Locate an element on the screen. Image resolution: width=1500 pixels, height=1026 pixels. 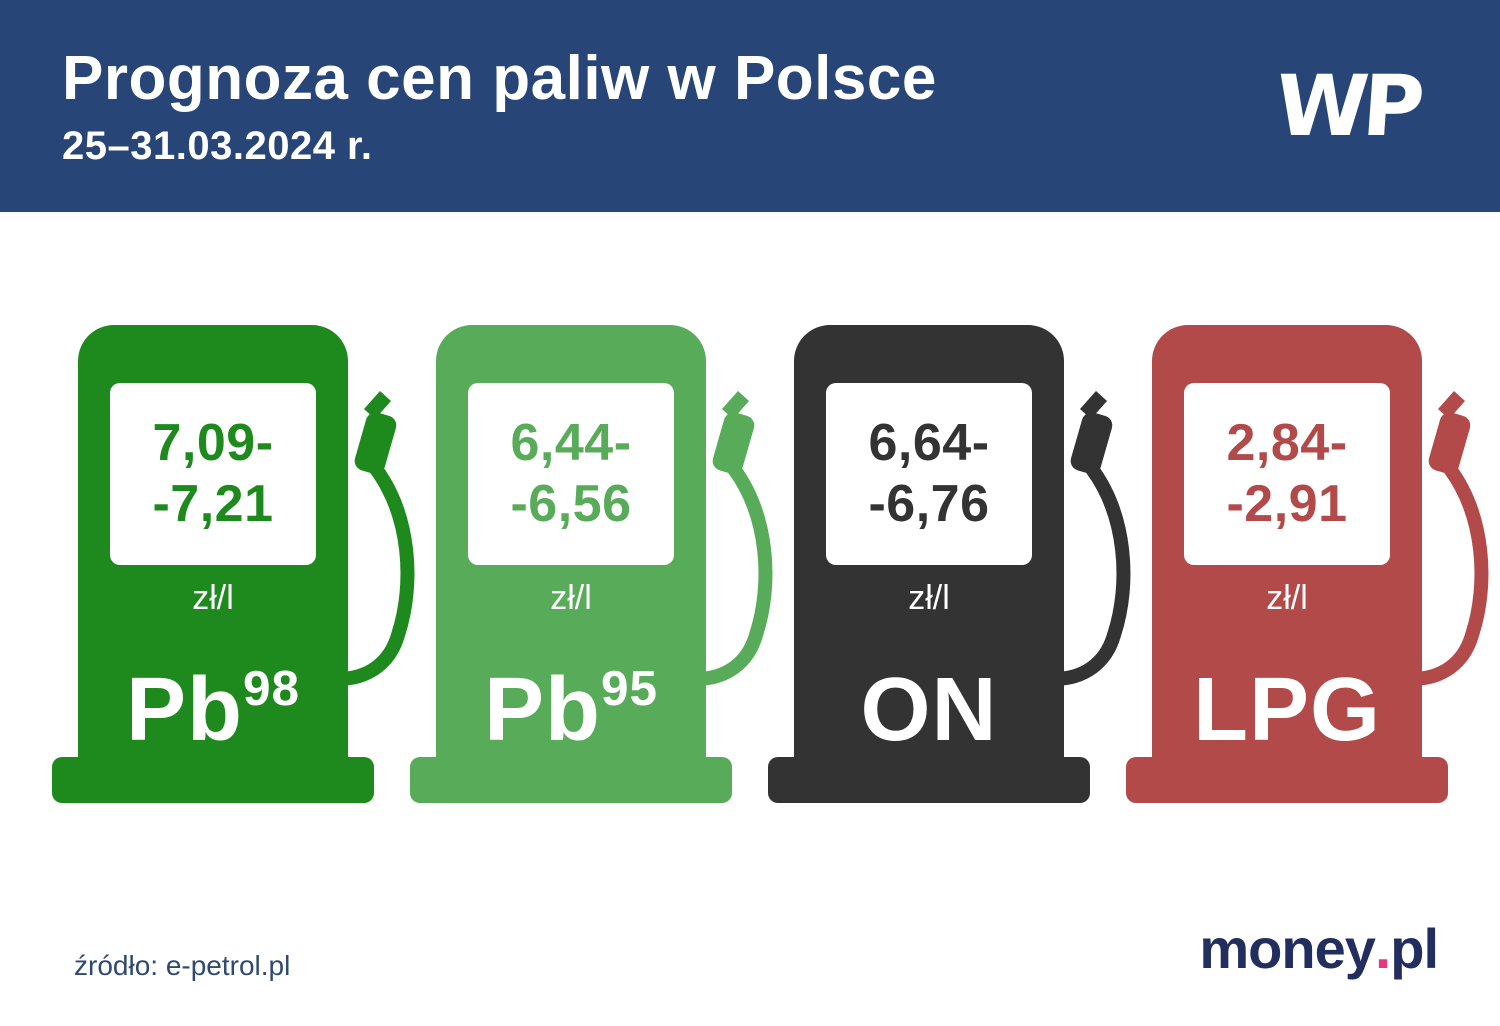
fuel-pump-on: 6,64- -6,76 zł/l ON is located at coordinates (949, 564).